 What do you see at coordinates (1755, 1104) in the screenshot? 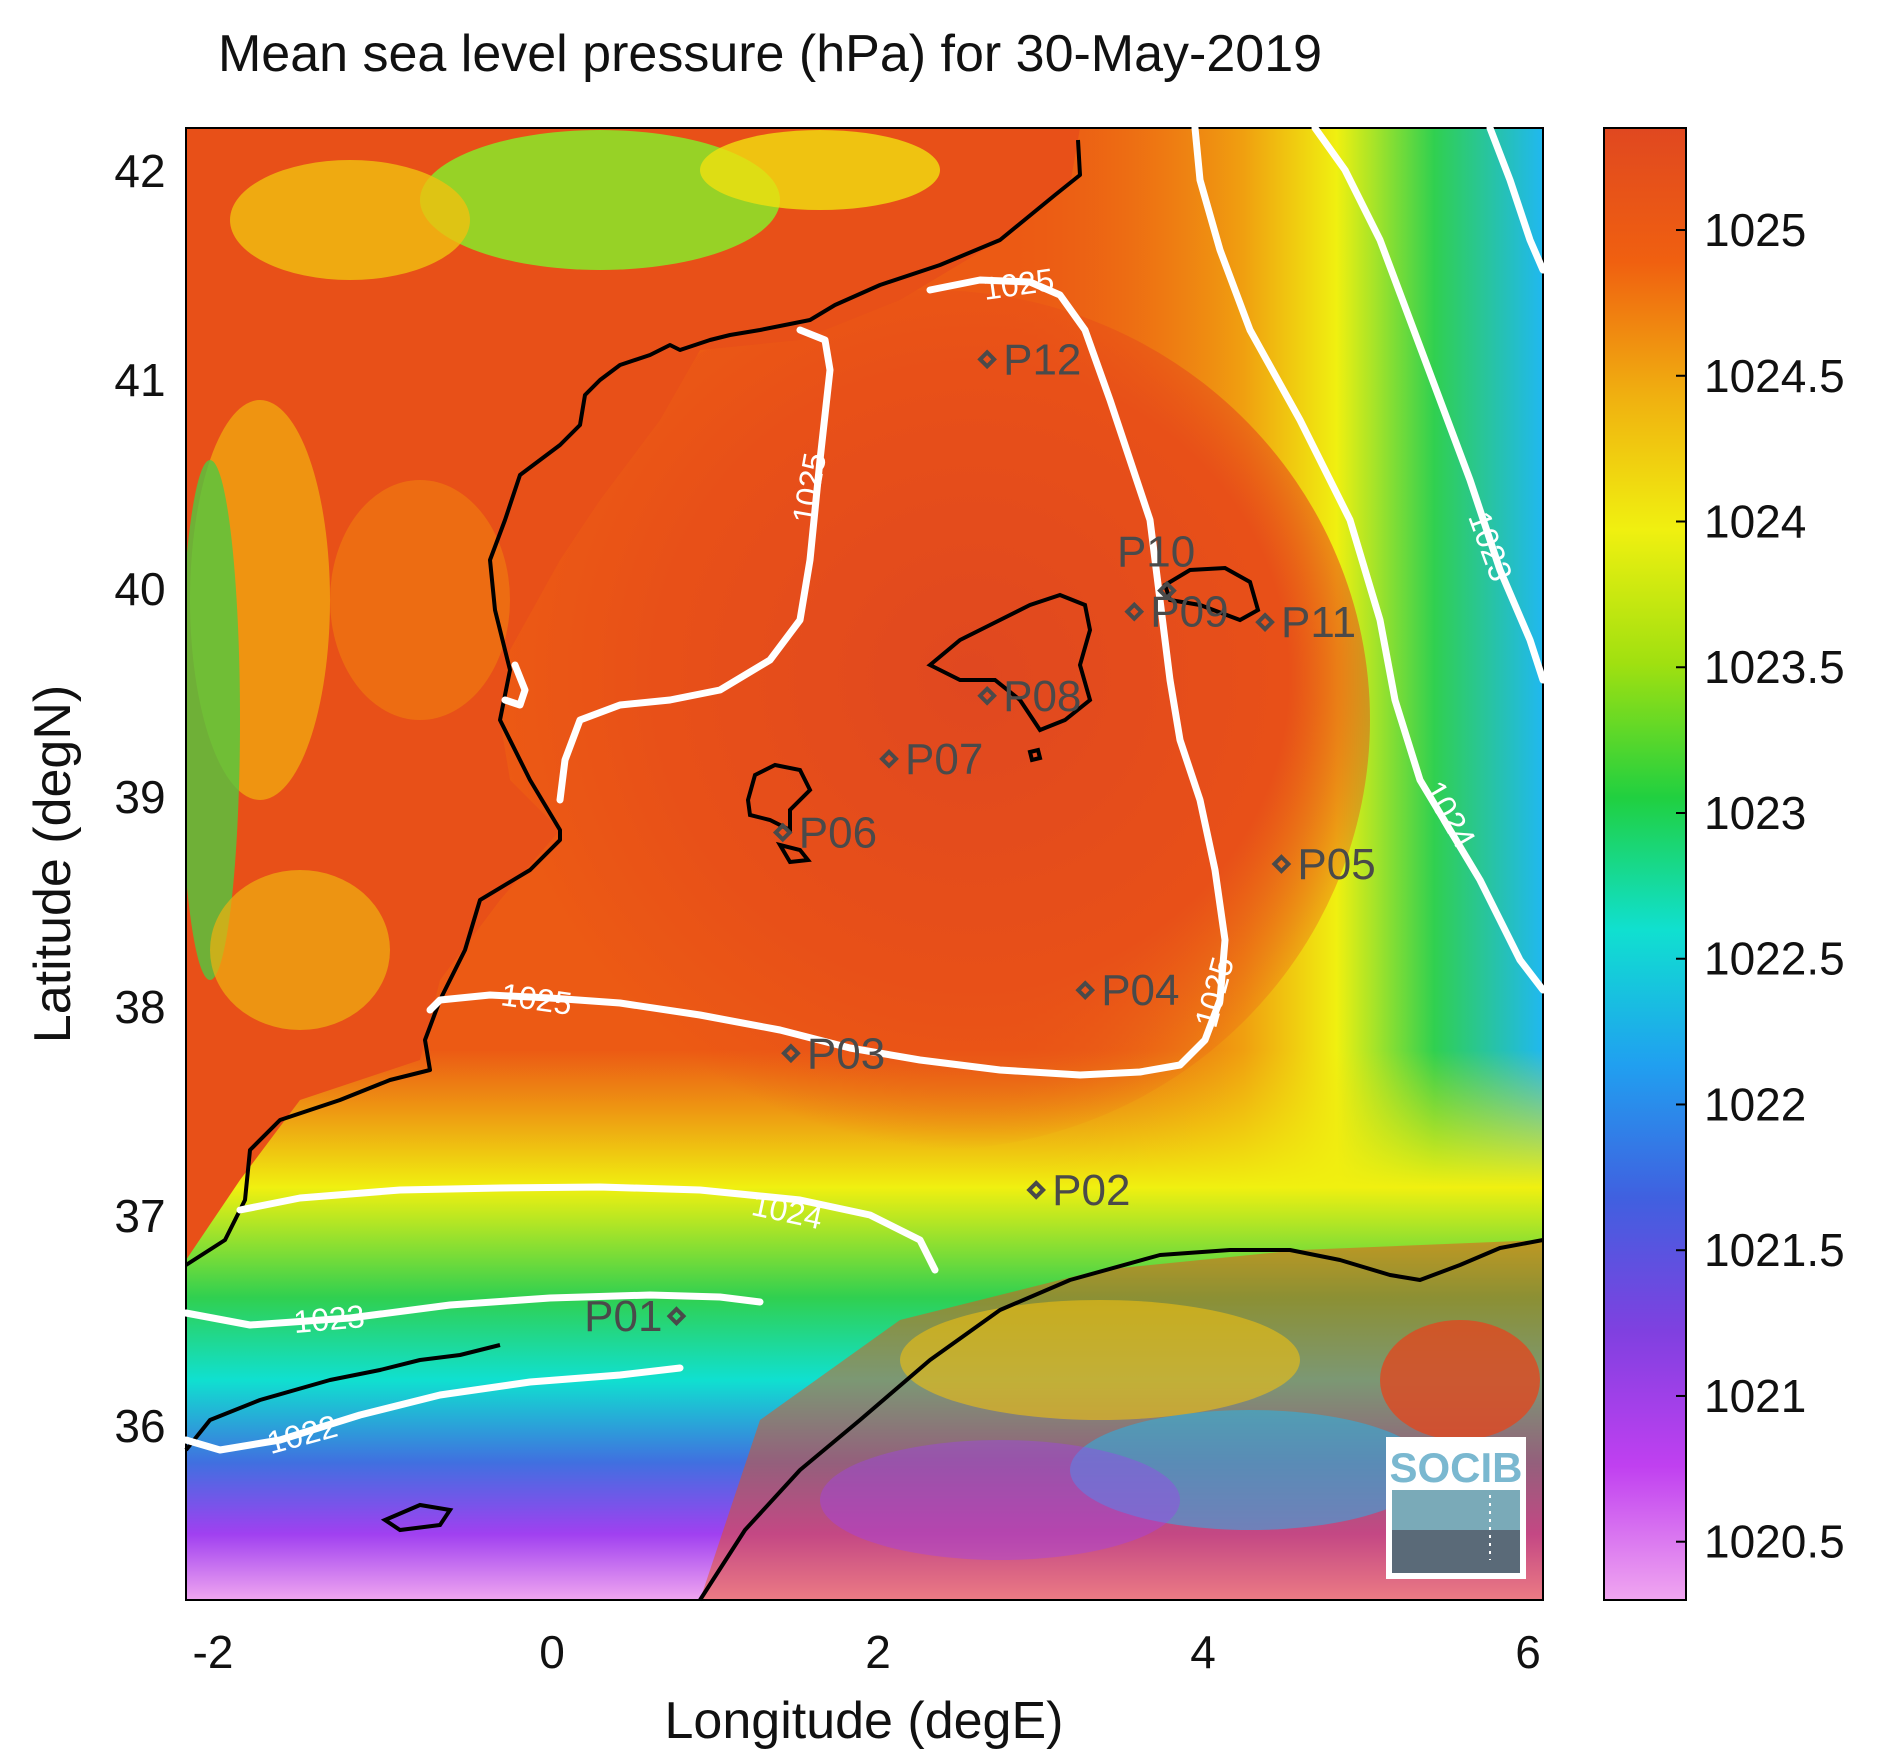
I see `colorbar-tick-label: 1022` at bounding box center [1755, 1104].